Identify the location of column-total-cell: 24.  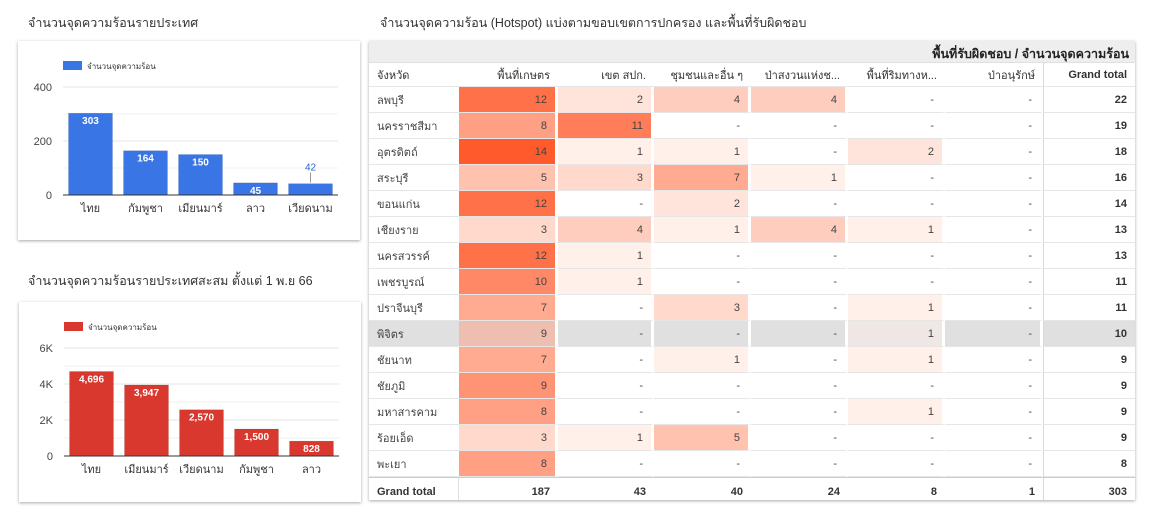
(799, 488).